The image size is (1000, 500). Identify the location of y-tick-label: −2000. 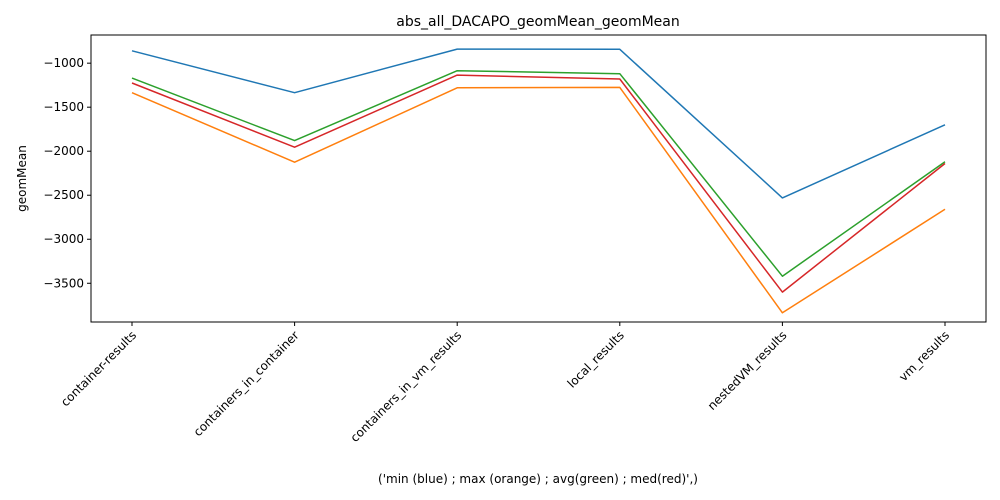
(63, 151).